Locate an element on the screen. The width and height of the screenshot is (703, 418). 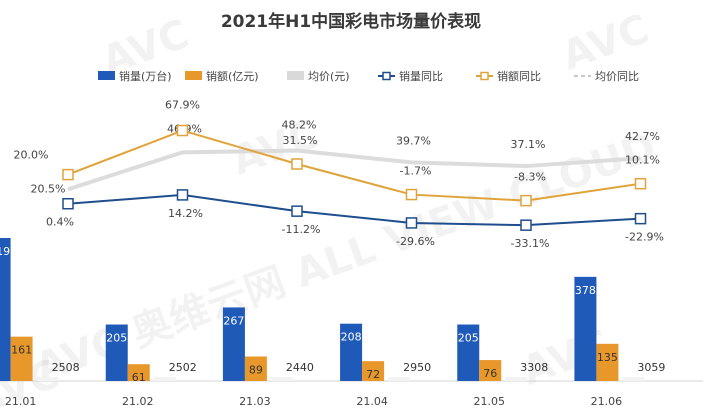
legend-item: 均价同比 is located at coordinates (606, 76).